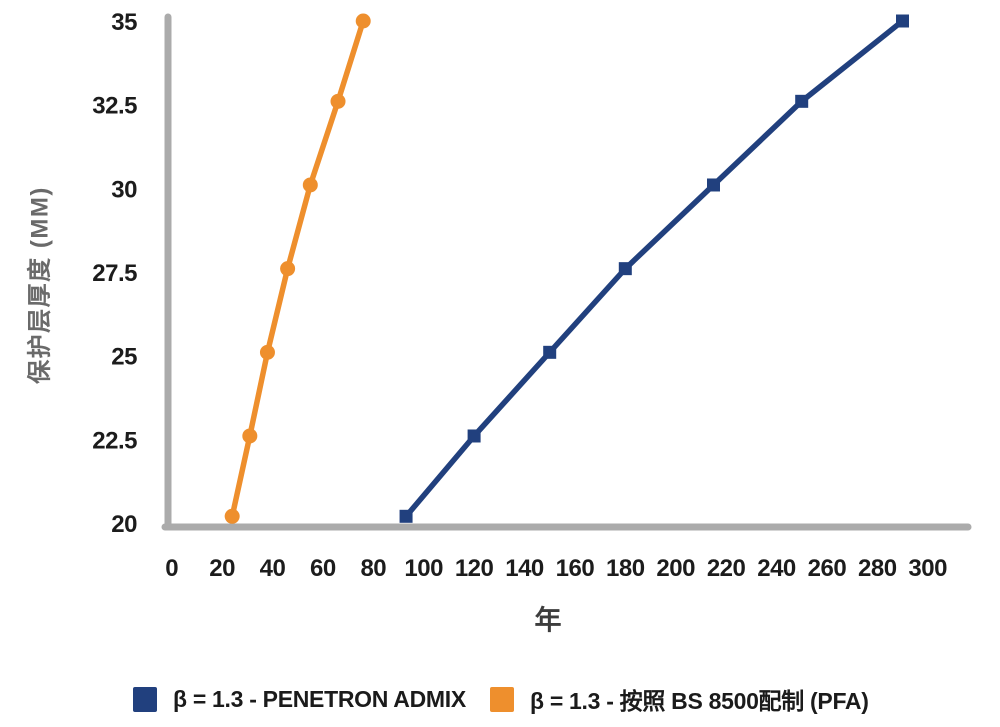 Image resolution: width=1000 pixels, height=727 pixels. I want to click on svg-text: 32.5, so click(114, 106).